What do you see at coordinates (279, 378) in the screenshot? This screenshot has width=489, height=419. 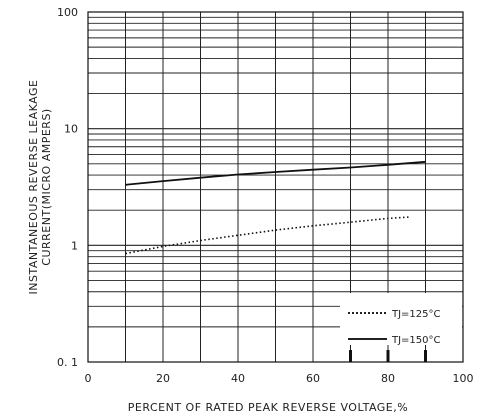 I see `x-tick-labels: 0 20 40 60 80 100` at bounding box center [279, 378].